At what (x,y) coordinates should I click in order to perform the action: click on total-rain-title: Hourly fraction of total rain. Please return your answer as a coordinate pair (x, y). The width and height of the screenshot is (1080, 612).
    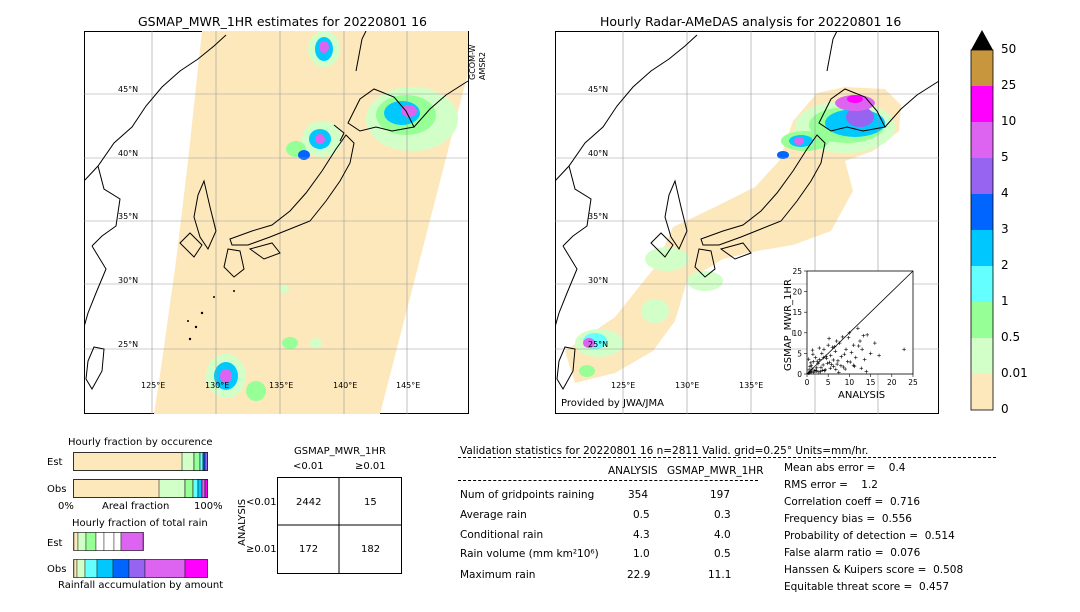
    Looking at the image, I should click on (140, 523).